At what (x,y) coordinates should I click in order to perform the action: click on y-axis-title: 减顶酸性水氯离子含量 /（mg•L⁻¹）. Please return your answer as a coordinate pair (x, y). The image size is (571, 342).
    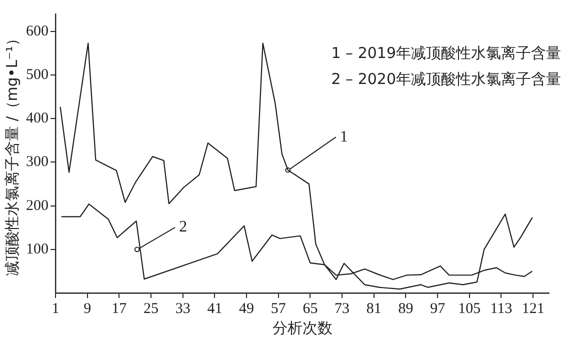
    Looking at the image, I should click on (11, 153).